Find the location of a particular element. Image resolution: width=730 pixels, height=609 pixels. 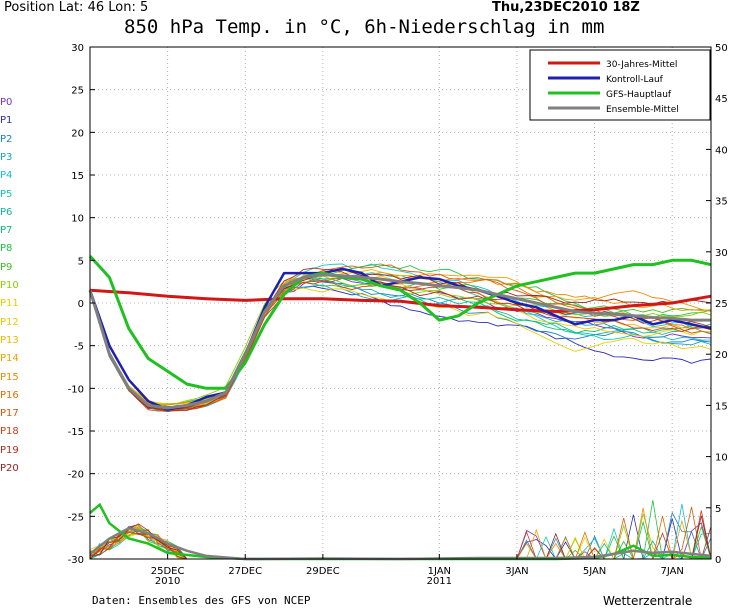

x-tick-label: 25DEC is located at coordinates (168, 571).